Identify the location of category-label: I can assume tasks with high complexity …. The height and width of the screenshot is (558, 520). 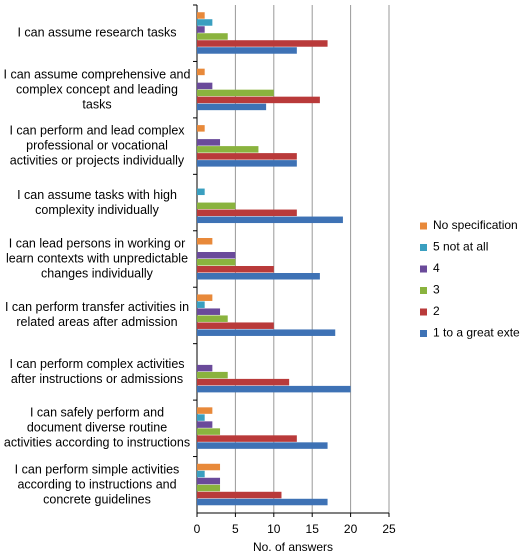
(97, 202).